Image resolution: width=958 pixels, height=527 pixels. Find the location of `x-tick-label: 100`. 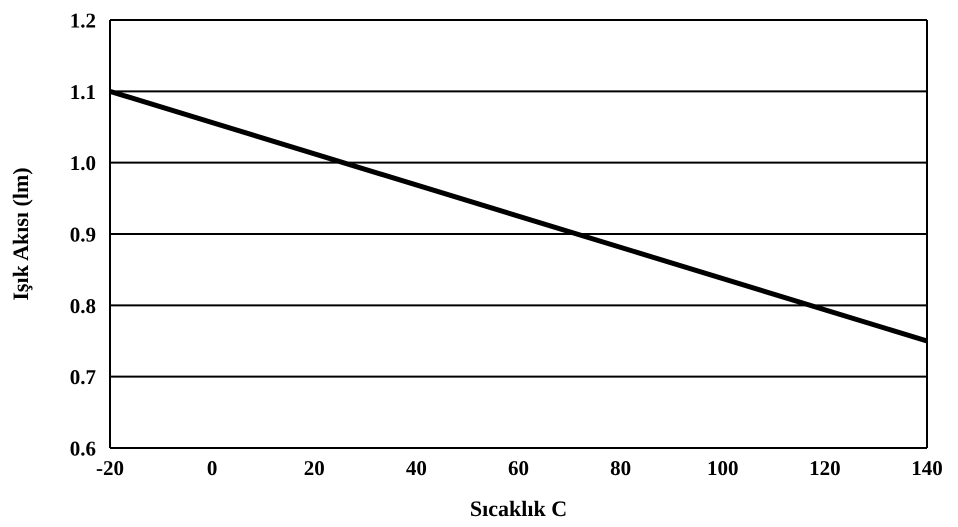

x-tick-label: 100 is located at coordinates (722, 468).